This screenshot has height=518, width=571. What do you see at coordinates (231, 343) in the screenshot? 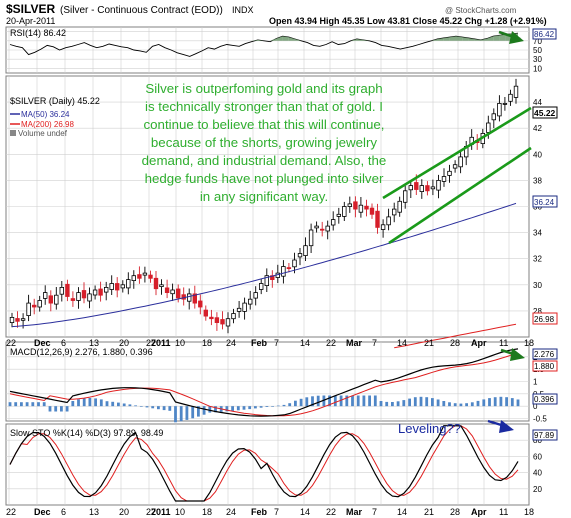
I see `x-tick-label-top: 24` at bounding box center [231, 343].